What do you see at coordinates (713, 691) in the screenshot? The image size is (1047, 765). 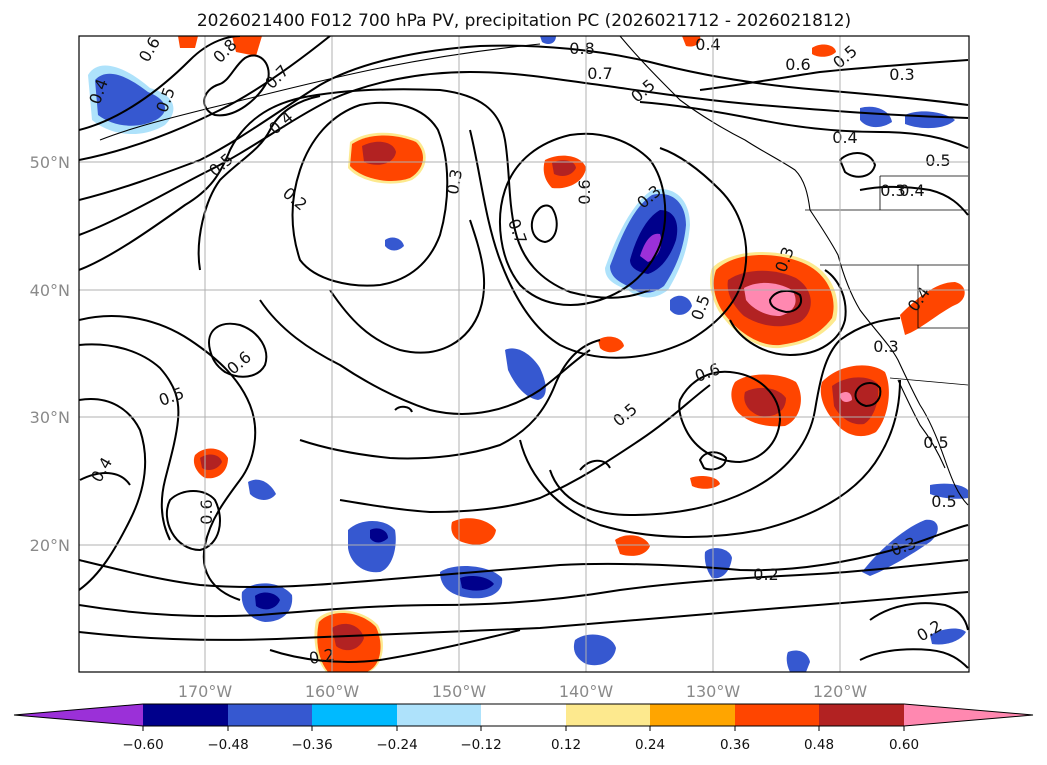 I see `lon-label: 130°W` at bounding box center [713, 691].